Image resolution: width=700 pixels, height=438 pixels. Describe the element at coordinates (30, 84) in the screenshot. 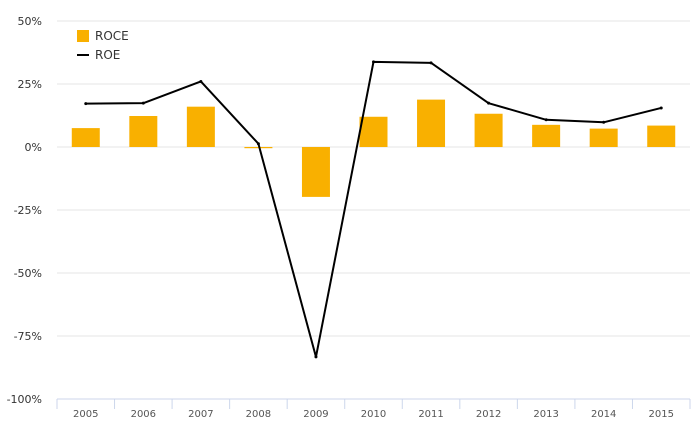

I see `y-tick-label: 25%` at that location.